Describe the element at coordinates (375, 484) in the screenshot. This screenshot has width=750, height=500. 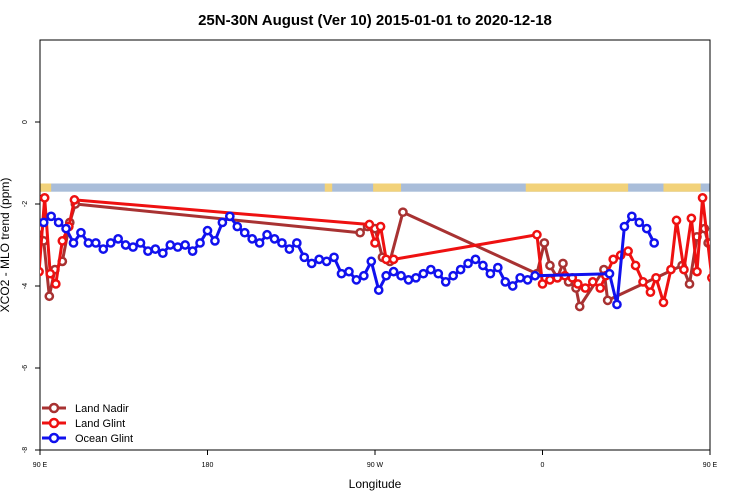
I see `x-axis-label: Longitude` at that location.